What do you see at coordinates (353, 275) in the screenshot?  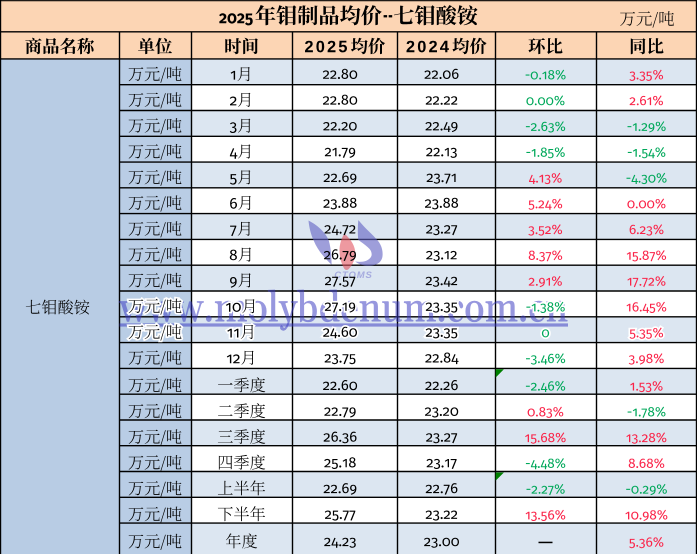 I see `svg-text: CTOMS` at bounding box center [353, 275].